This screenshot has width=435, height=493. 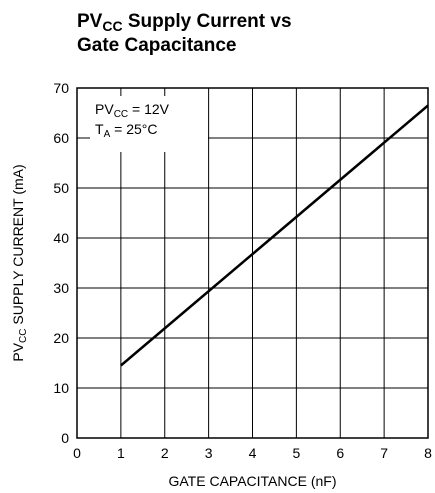 I want to click on annotation-part: A, so click(x=107, y=134).